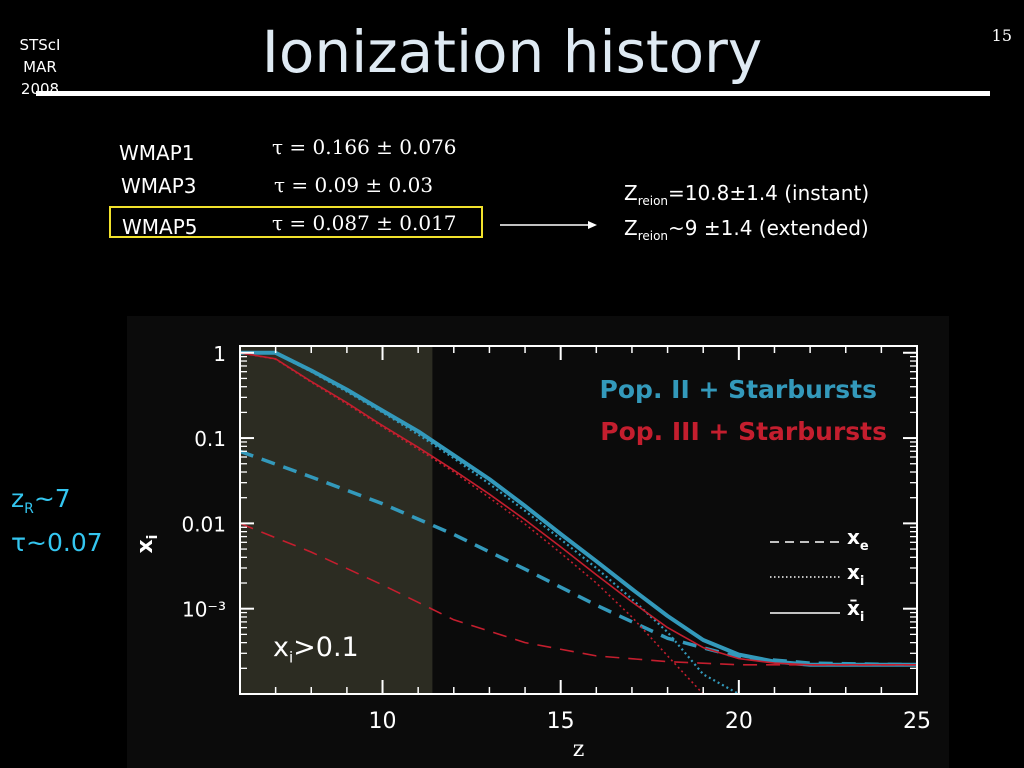 The height and width of the screenshot is (768, 1024). Describe the element at coordinates (364, 223) in the screenshot. I see `wmap5-tau-equation: τ = 0.087 ± 0.017` at that location.